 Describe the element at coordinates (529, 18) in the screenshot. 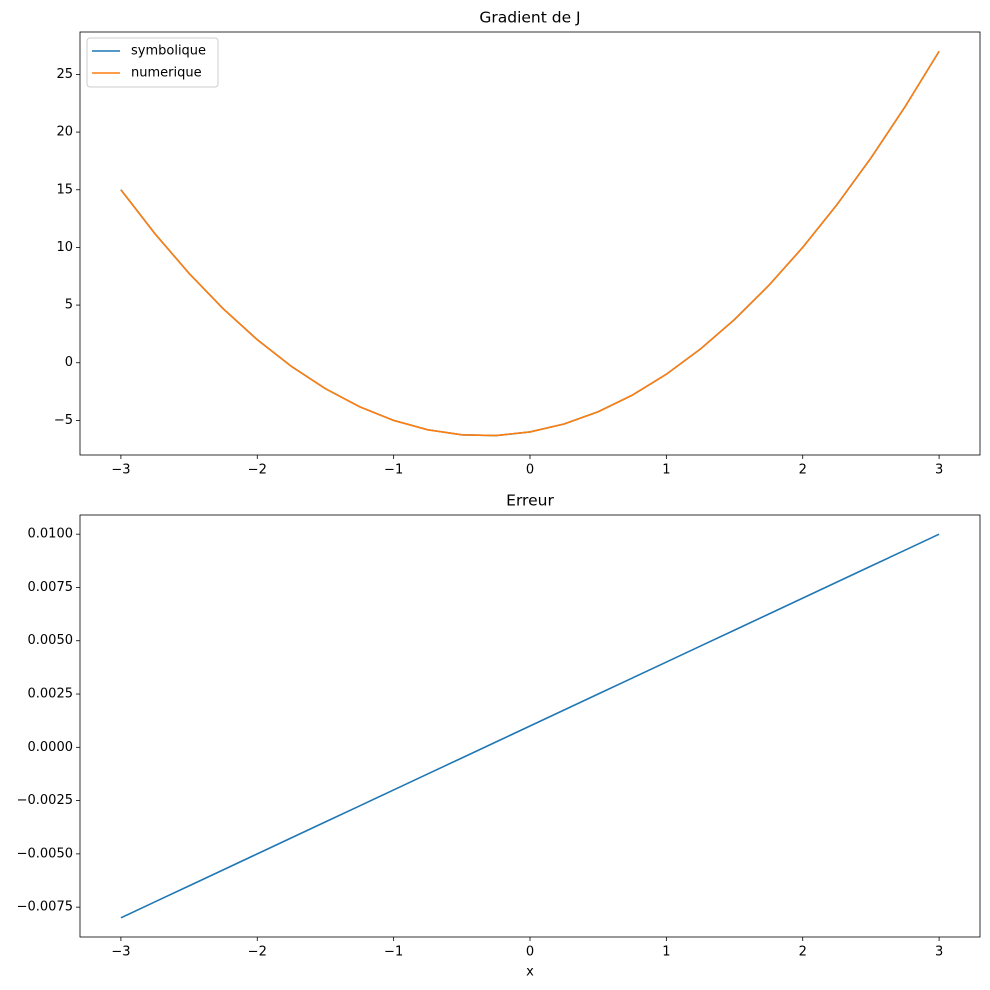

I see `chart-title: Gradient de J` at that location.